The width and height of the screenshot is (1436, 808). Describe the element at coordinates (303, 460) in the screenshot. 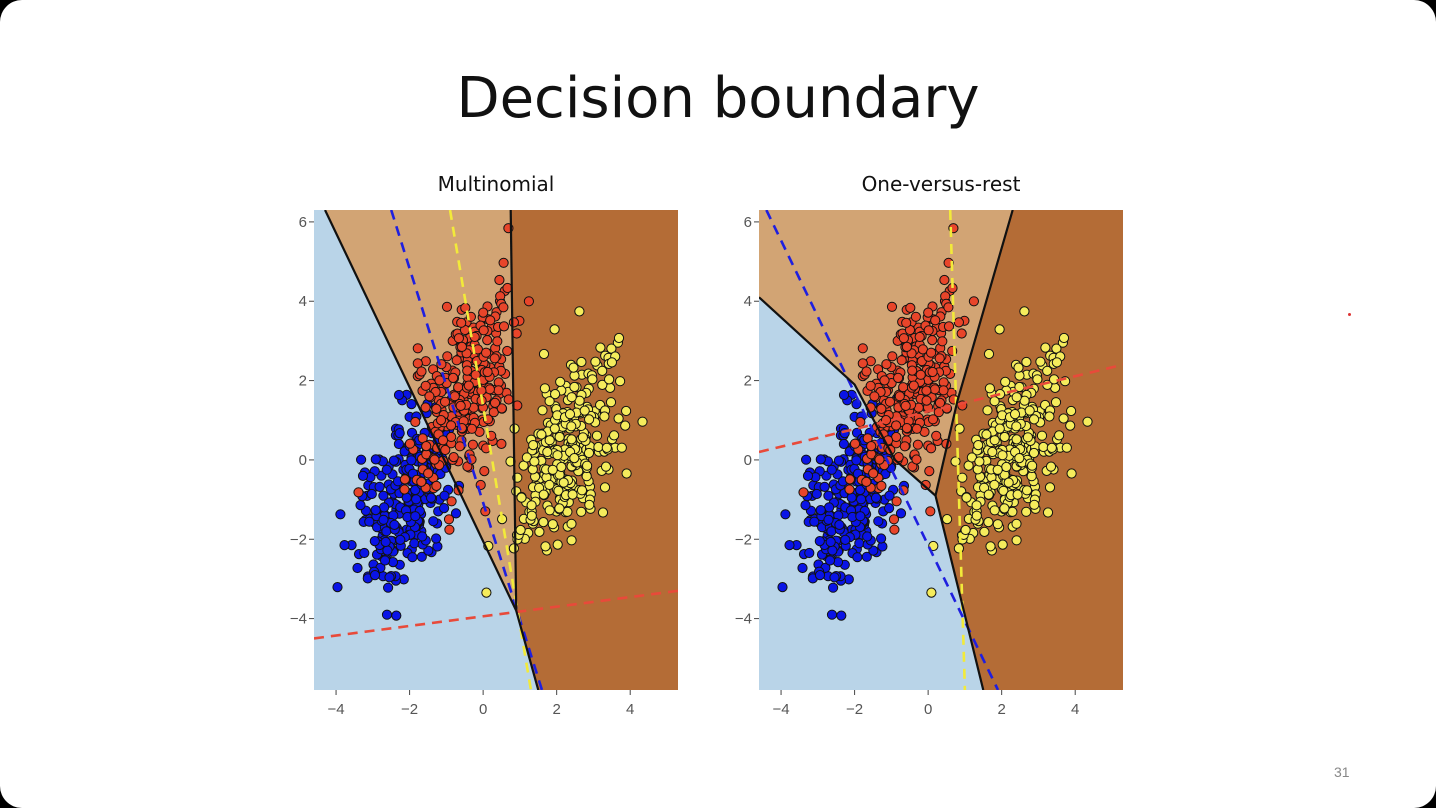

I see `y-tick-label: 0` at that location.